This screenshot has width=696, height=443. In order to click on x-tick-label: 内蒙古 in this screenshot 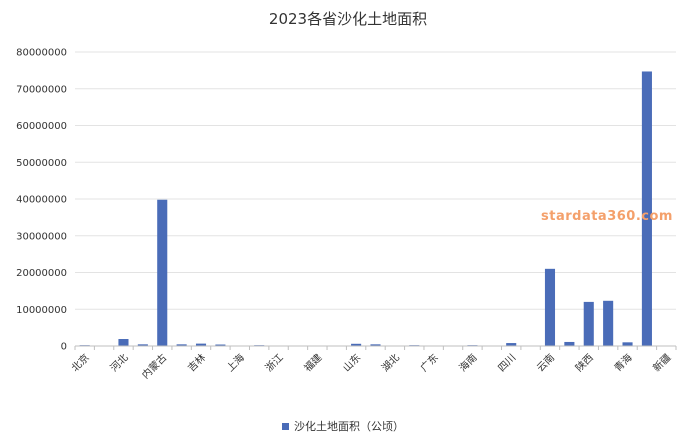, I will do `click(154, 366)`.